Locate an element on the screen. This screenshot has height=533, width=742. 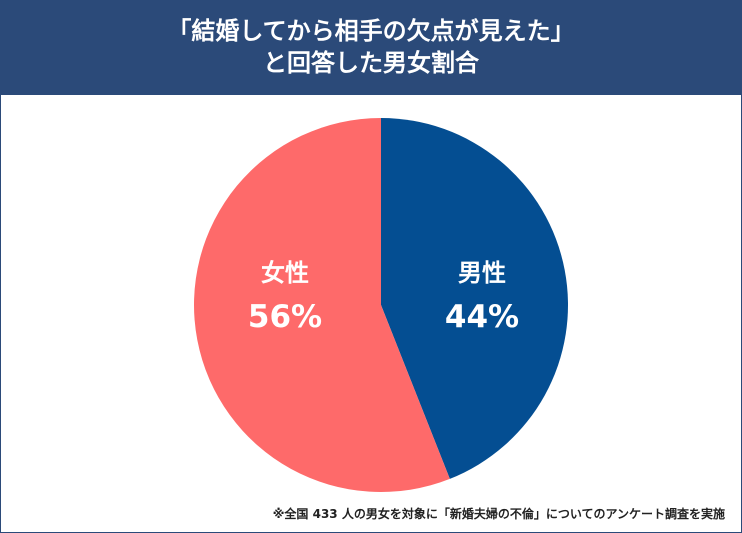
slice-value-female: 56% is located at coordinates (285, 317).